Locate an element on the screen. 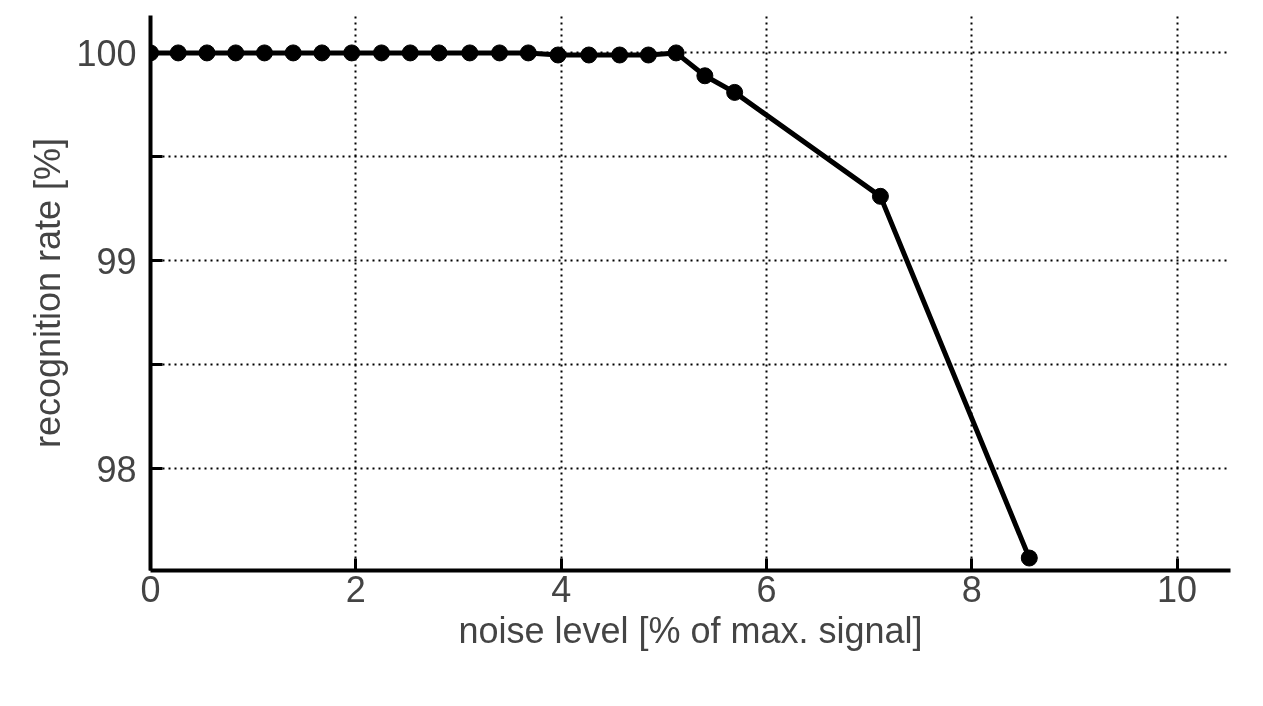 The image size is (1263, 706). x-tick-label: 2 is located at coordinates (355, 589).